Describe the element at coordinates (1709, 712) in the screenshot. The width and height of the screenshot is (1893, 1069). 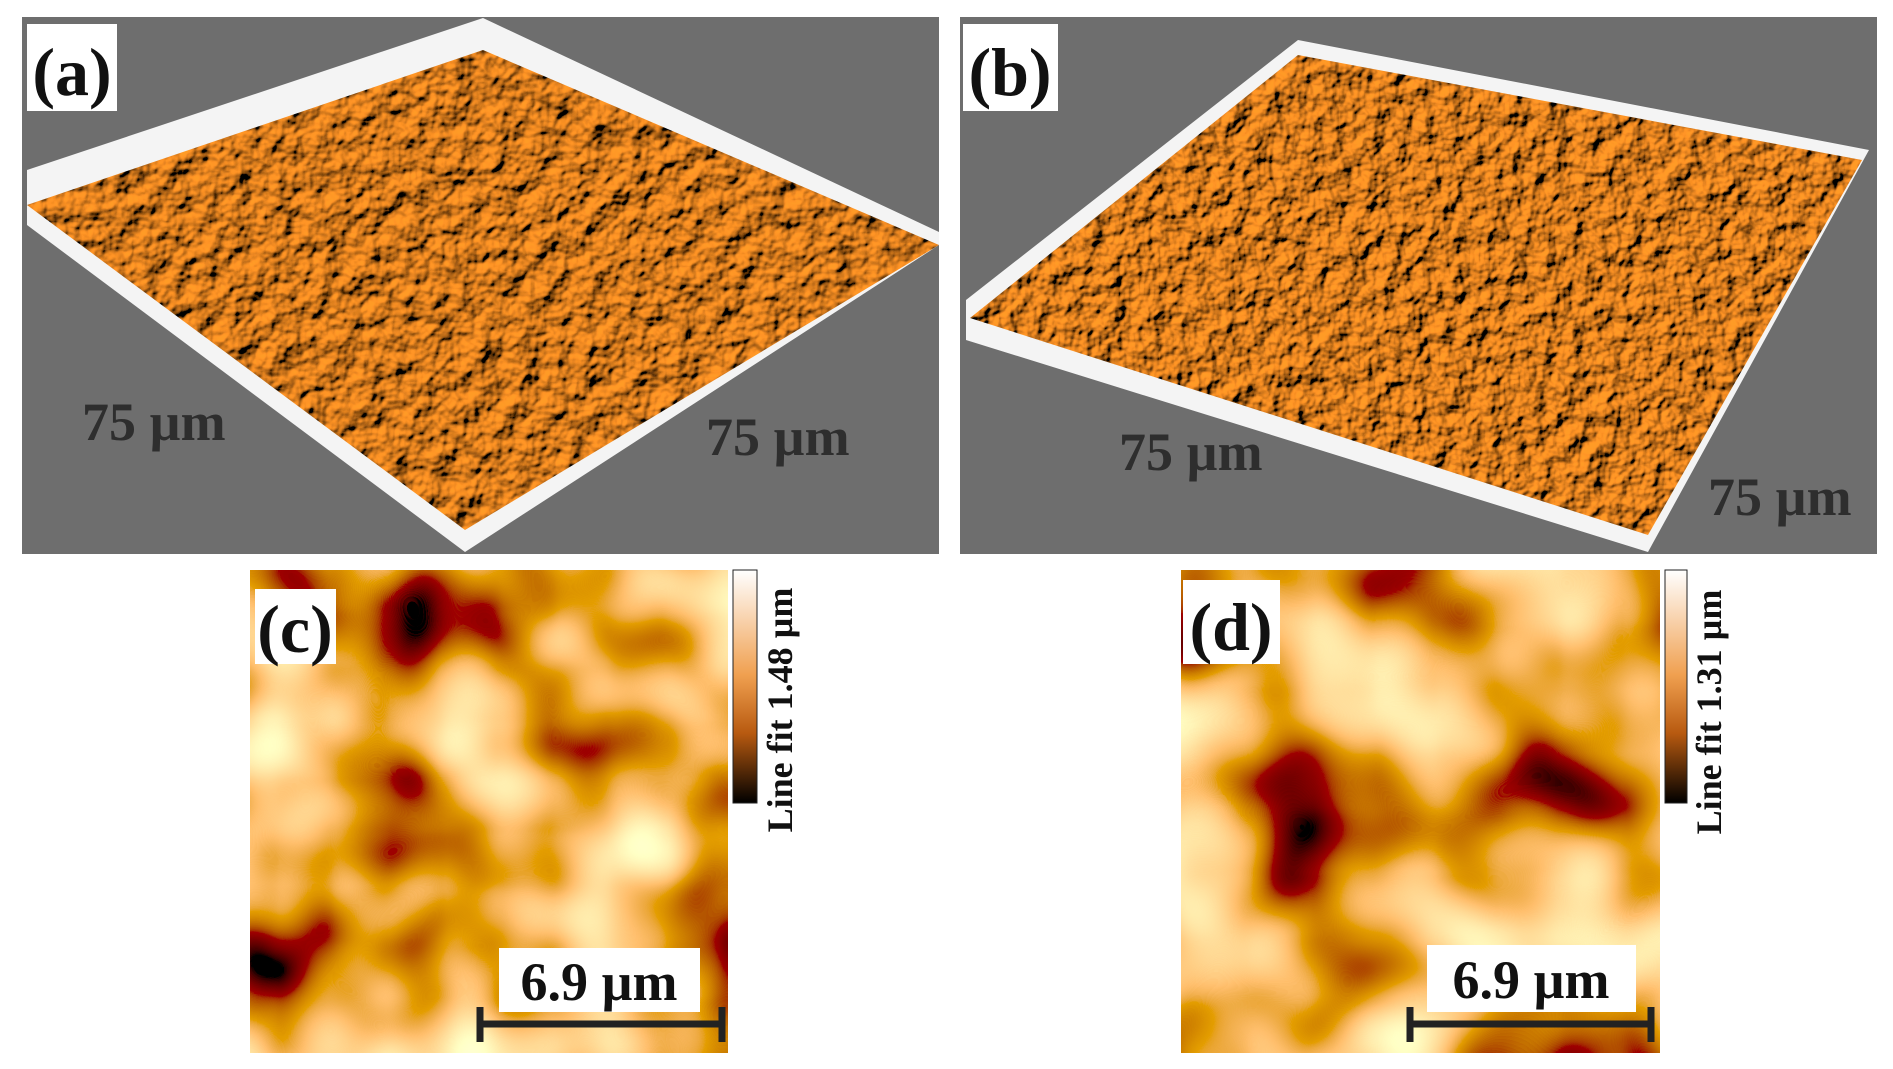
I see `colorbar-label: Line fit 1.31 µm` at that location.